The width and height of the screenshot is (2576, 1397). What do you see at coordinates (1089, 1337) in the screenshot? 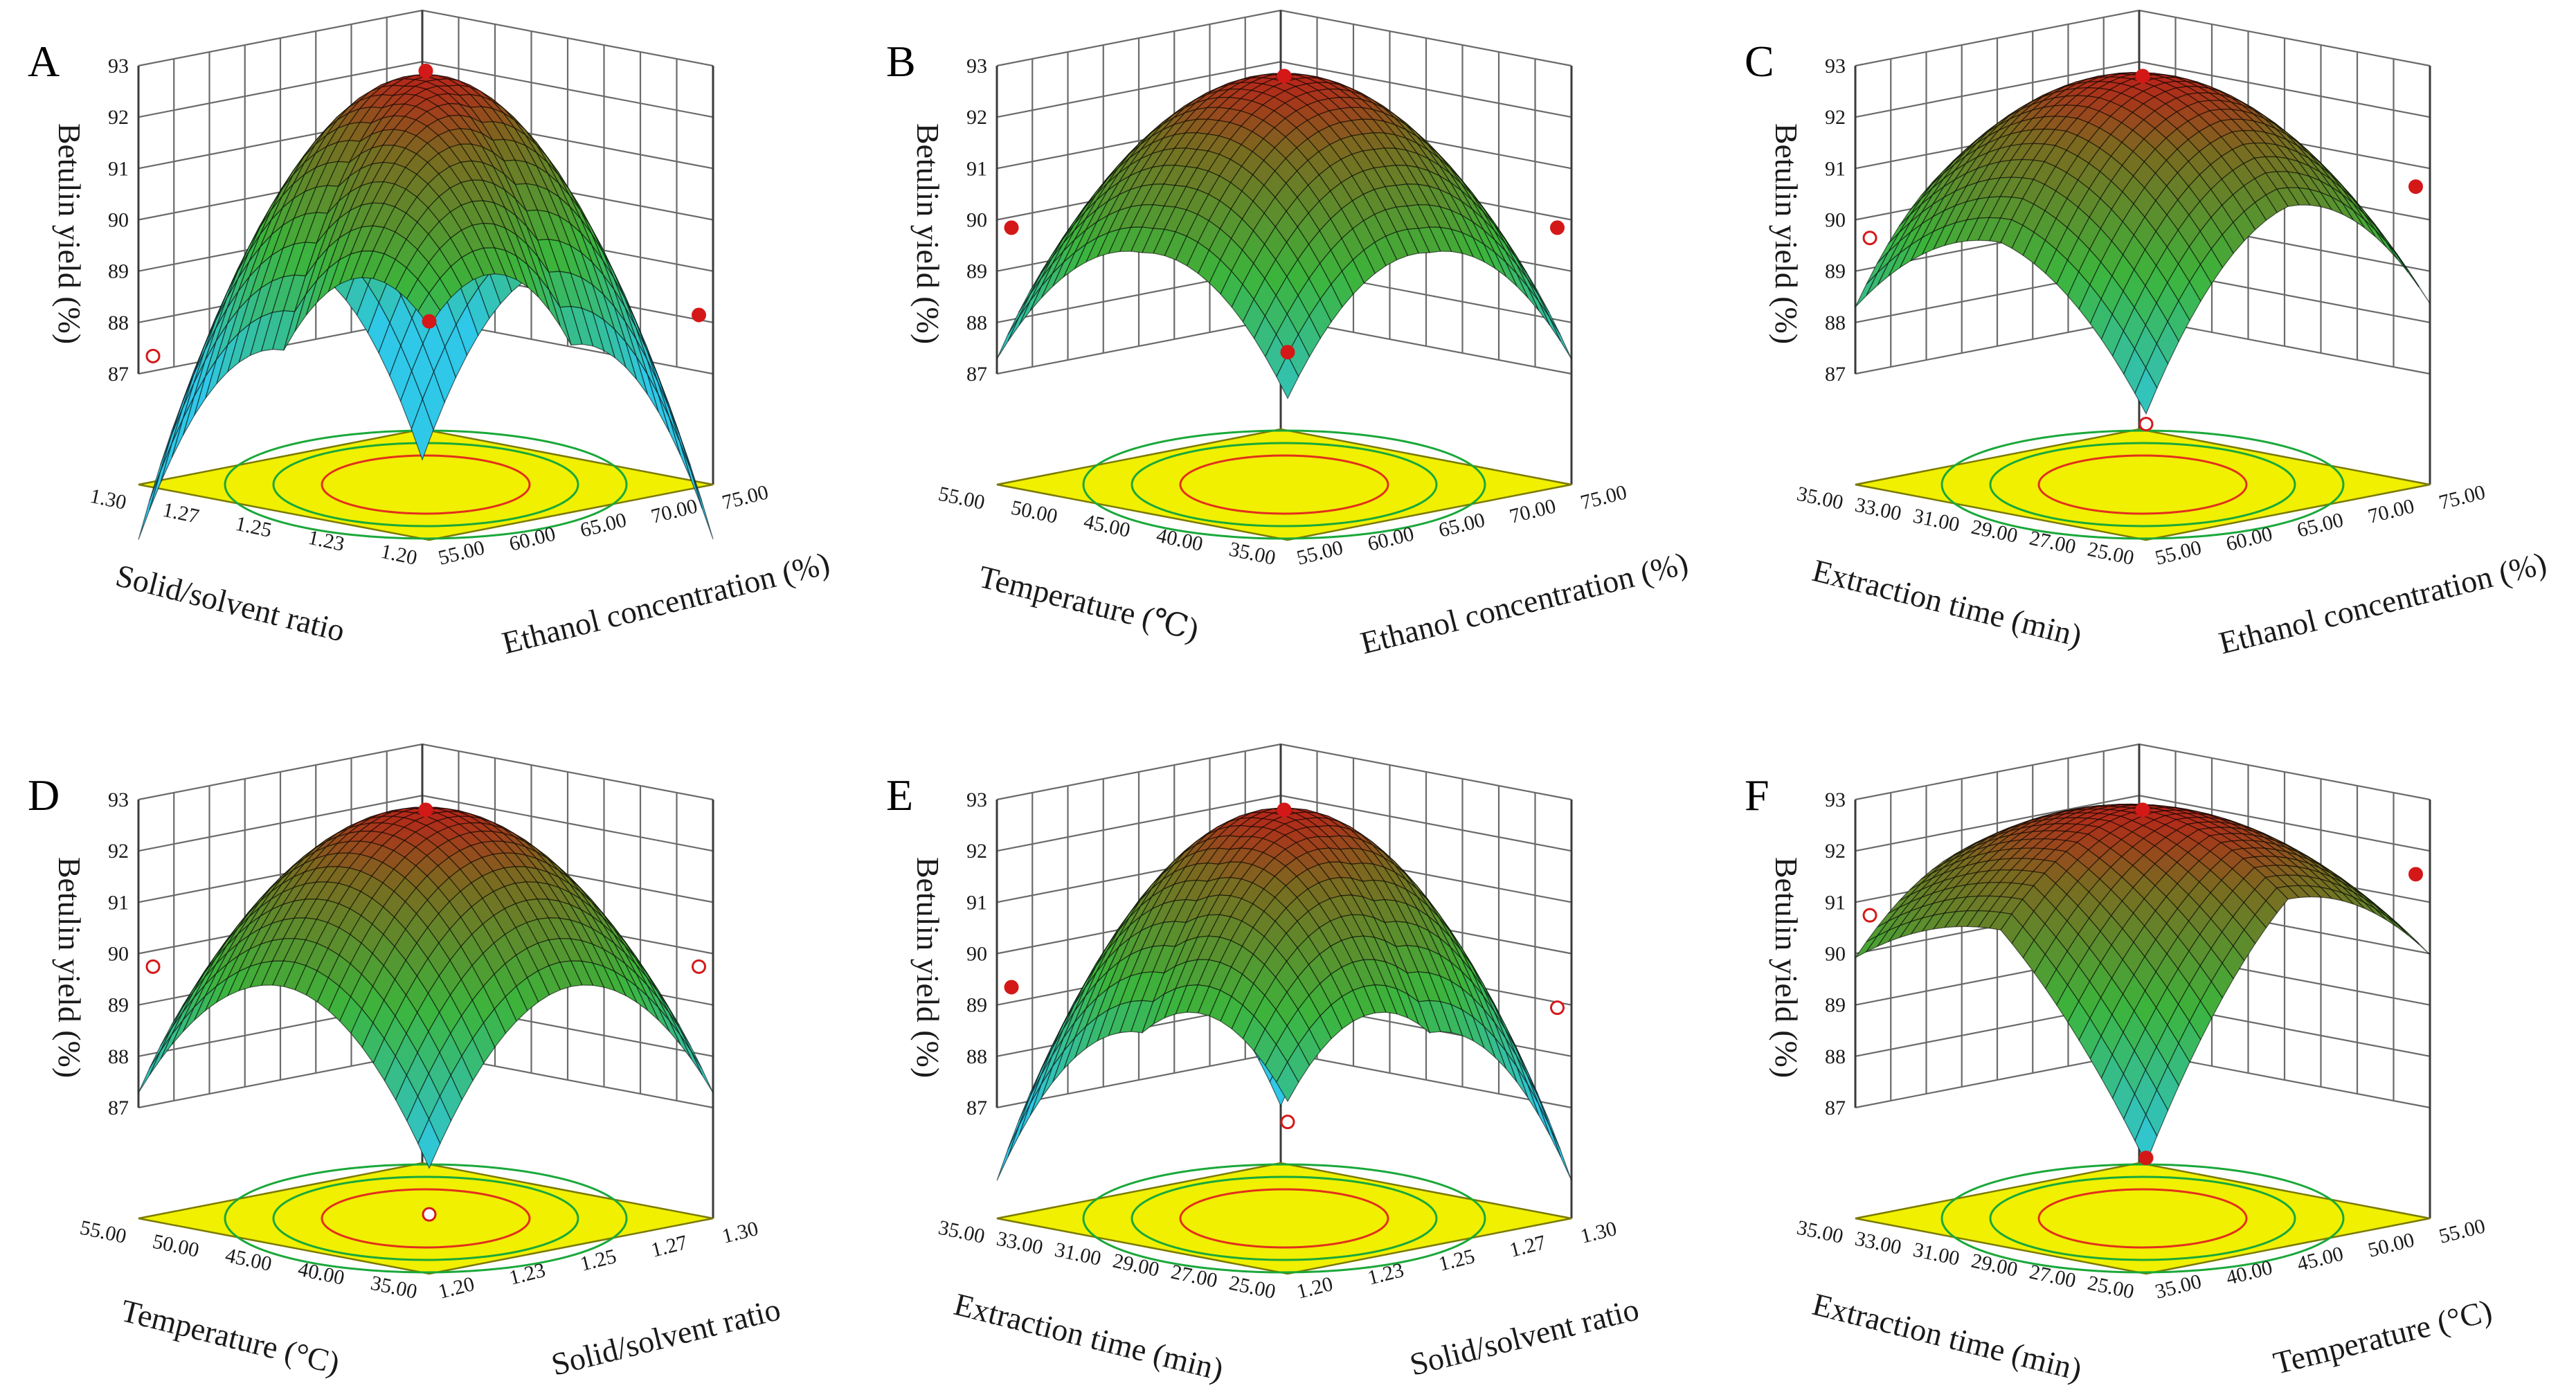
I see `left-axis-label: Extraction time (min)` at bounding box center [1089, 1337].